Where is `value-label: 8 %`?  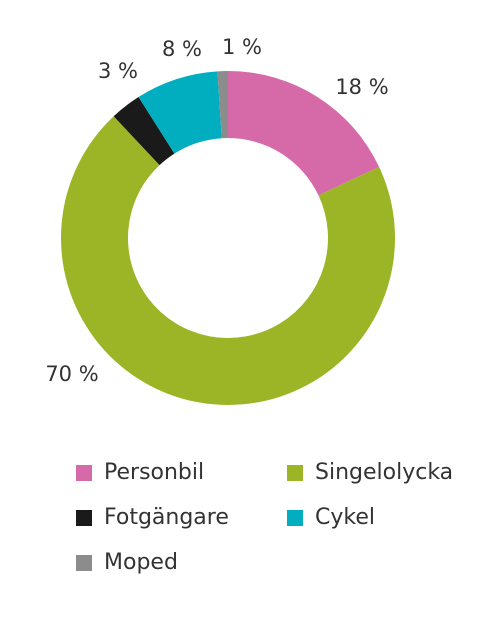
value-label: 8 % is located at coordinates (182, 49).